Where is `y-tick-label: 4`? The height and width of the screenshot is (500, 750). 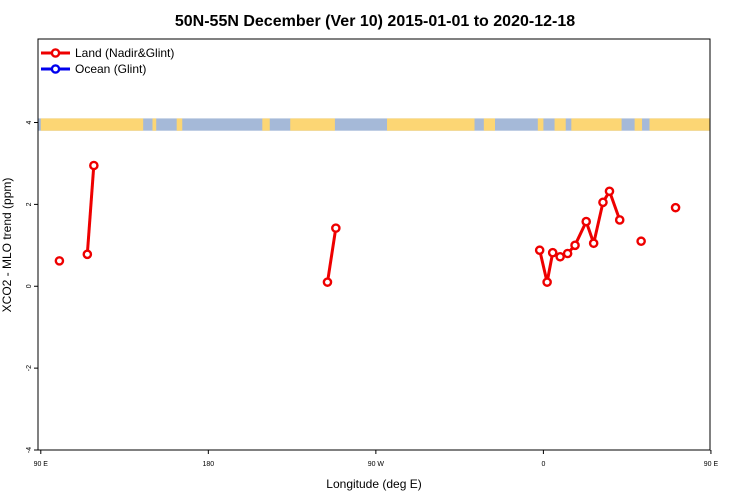
y-tick-label: 4 is located at coordinates (29, 122).